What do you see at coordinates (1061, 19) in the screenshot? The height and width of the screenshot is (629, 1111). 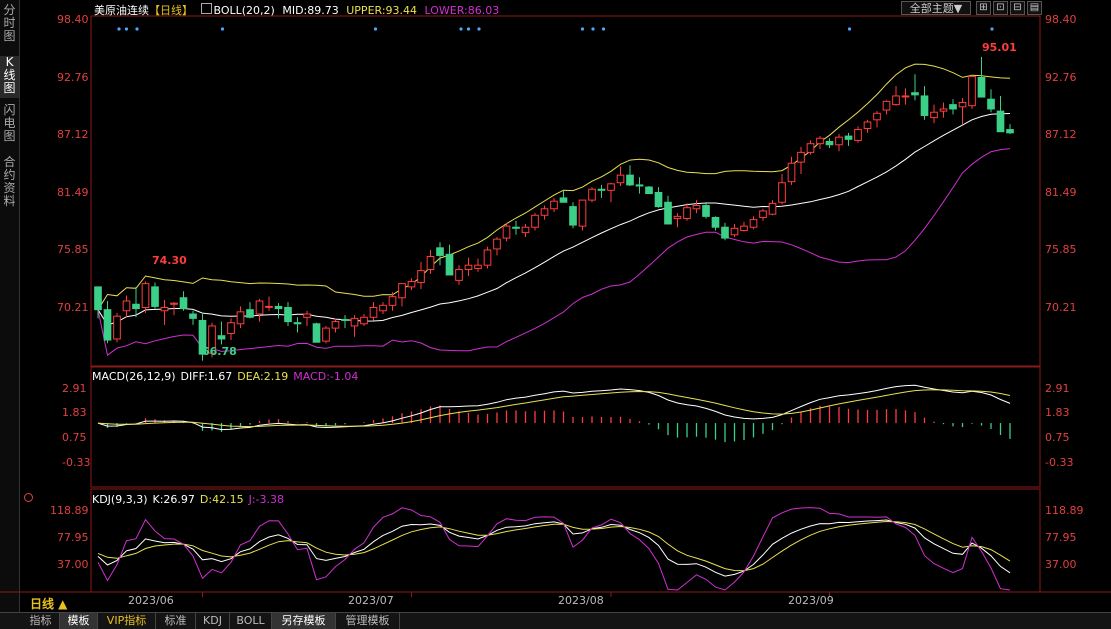 I see `price-tick-right: 98.40` at bounding box center [1061, 19].